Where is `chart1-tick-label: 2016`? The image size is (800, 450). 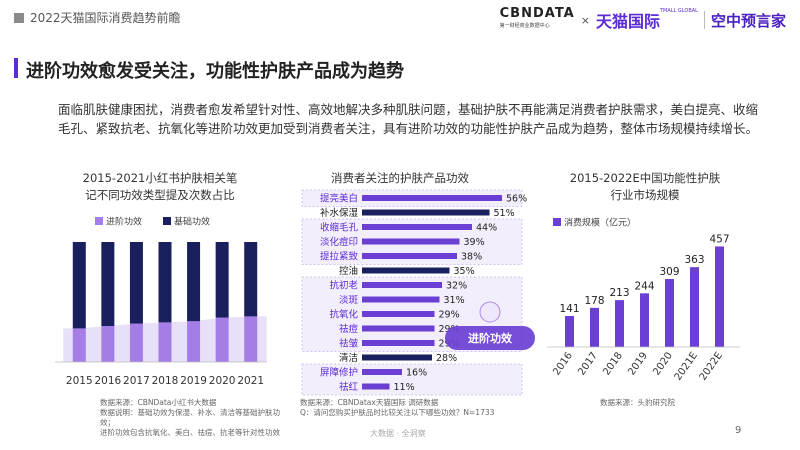 chart1-tick-label: 2016 is located at coordinates (107, 381).